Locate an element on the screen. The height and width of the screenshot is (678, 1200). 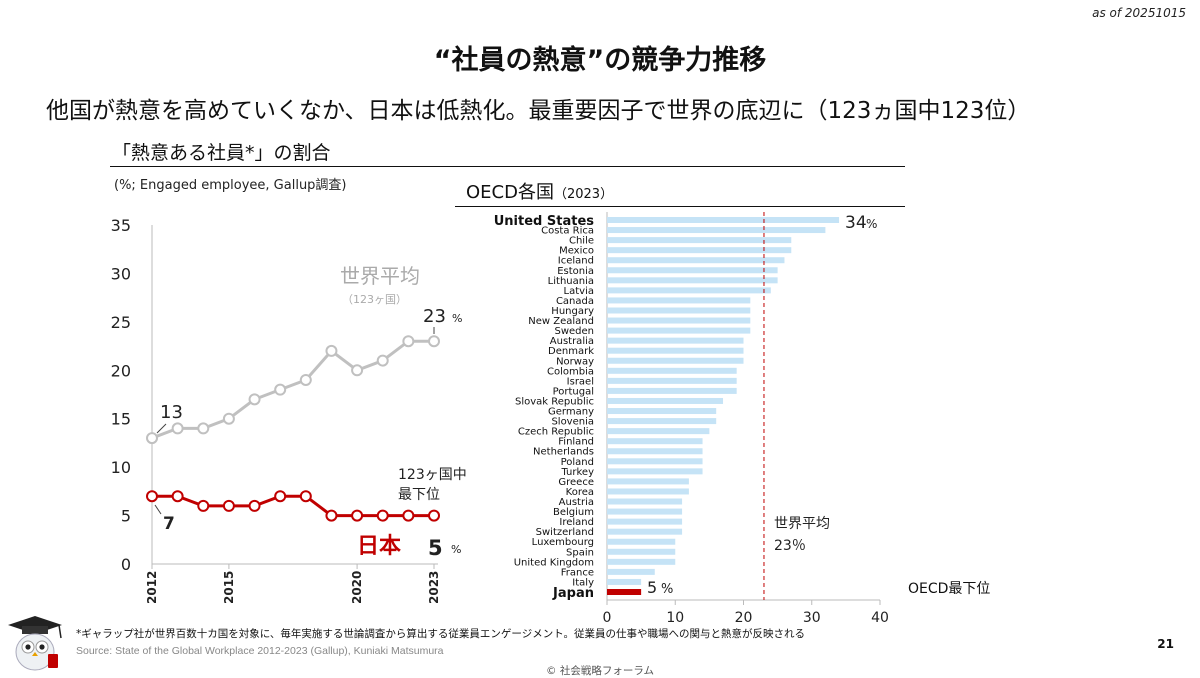
bar-portugal is located at coordinates (672, 390).